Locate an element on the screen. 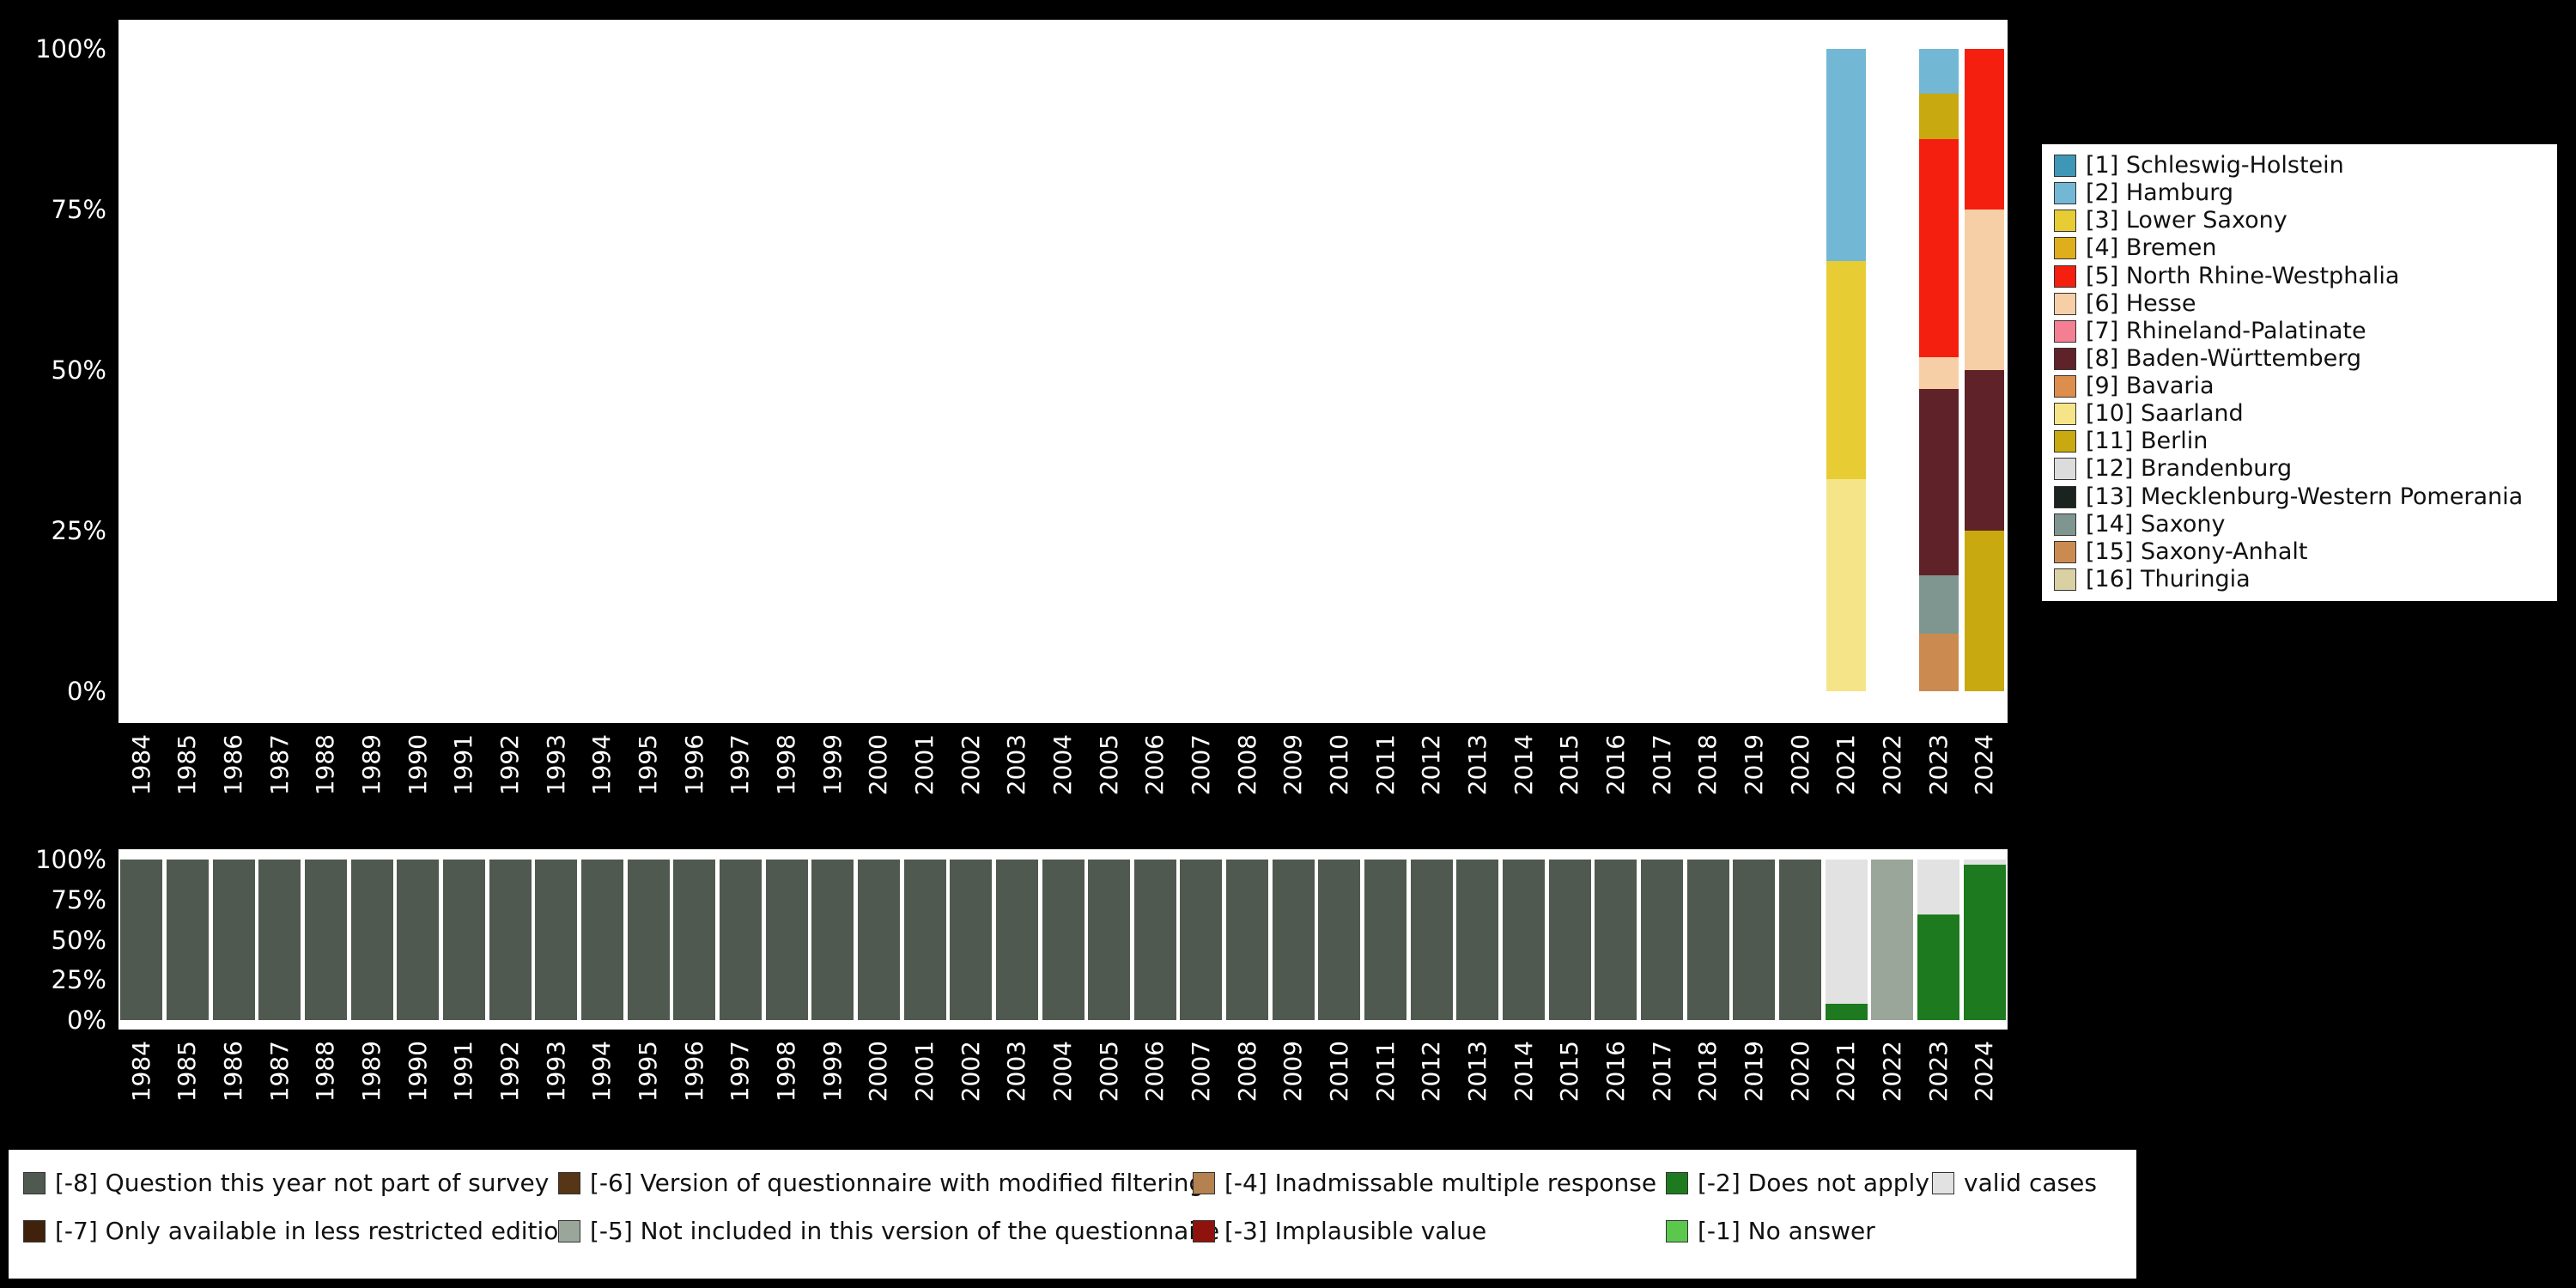  missing-xtick-1995: 1995 is located at coordinates (649, 1072).